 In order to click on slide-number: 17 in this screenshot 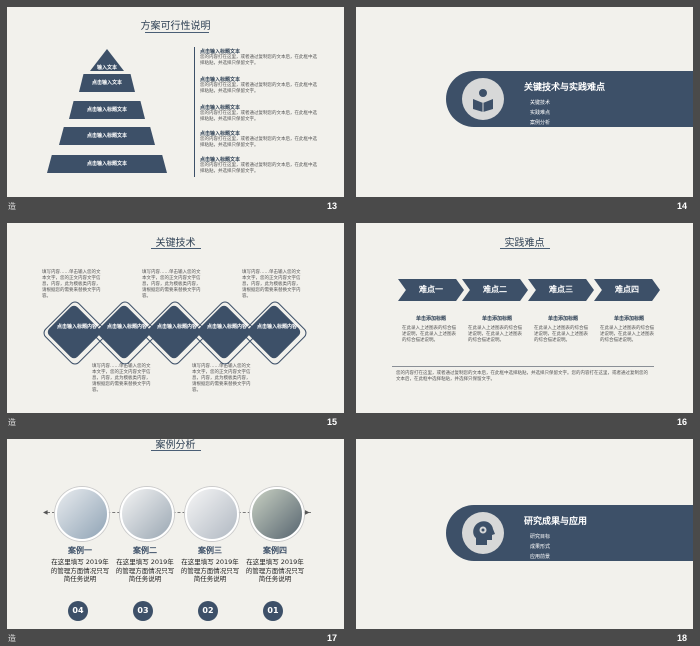, I will do `click(332, 638)`.